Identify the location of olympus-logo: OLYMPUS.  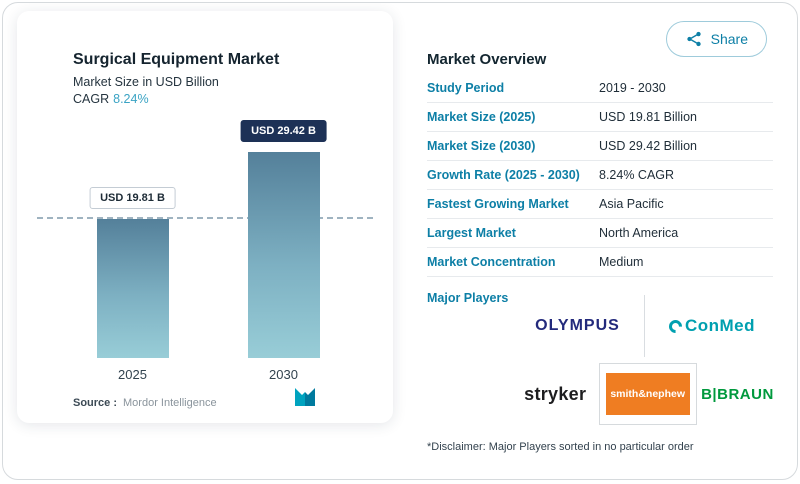
(577, 325).